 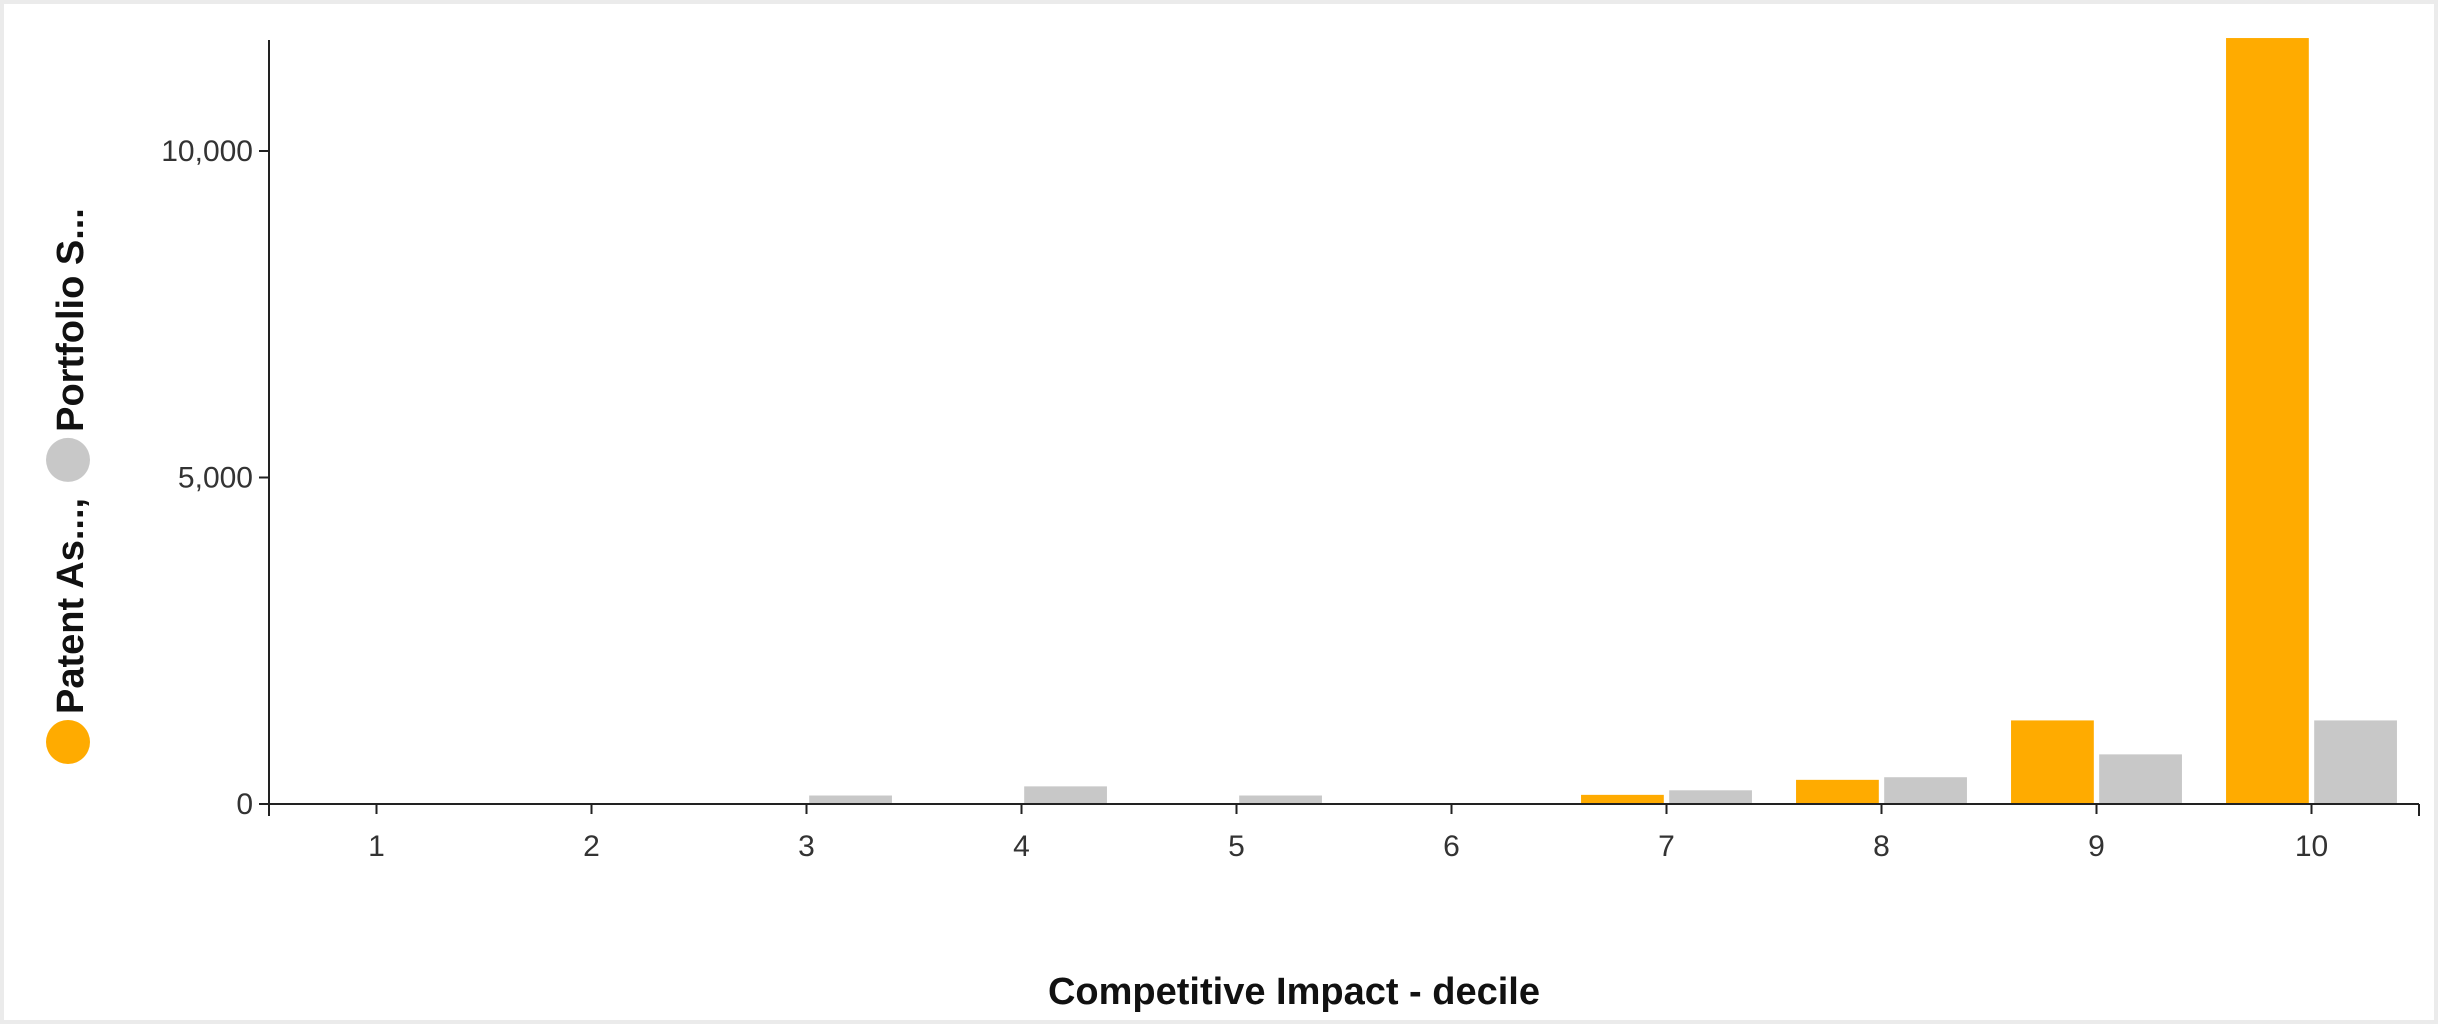 What do you see at coordinates (850, 799) in the screenshot?
I see `bar-portfolio-s-3: Portfolio S...: 130` at bounding box center [850, 799].